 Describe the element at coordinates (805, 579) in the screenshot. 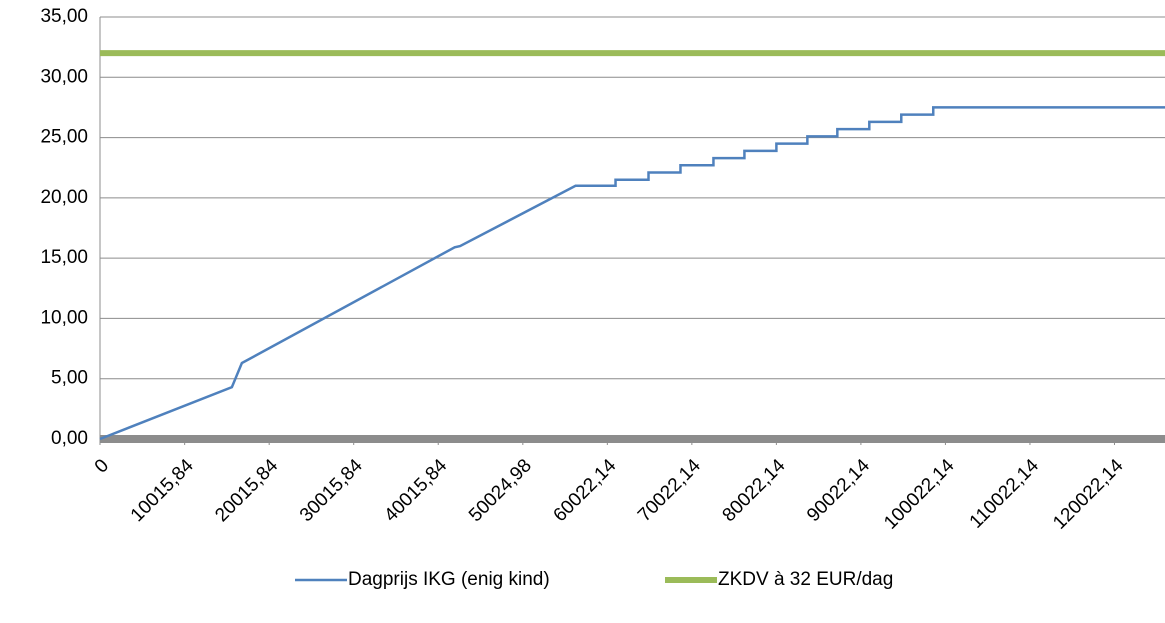

I see `legend-label: ZKDV à 32 EUR/dag` at that location.